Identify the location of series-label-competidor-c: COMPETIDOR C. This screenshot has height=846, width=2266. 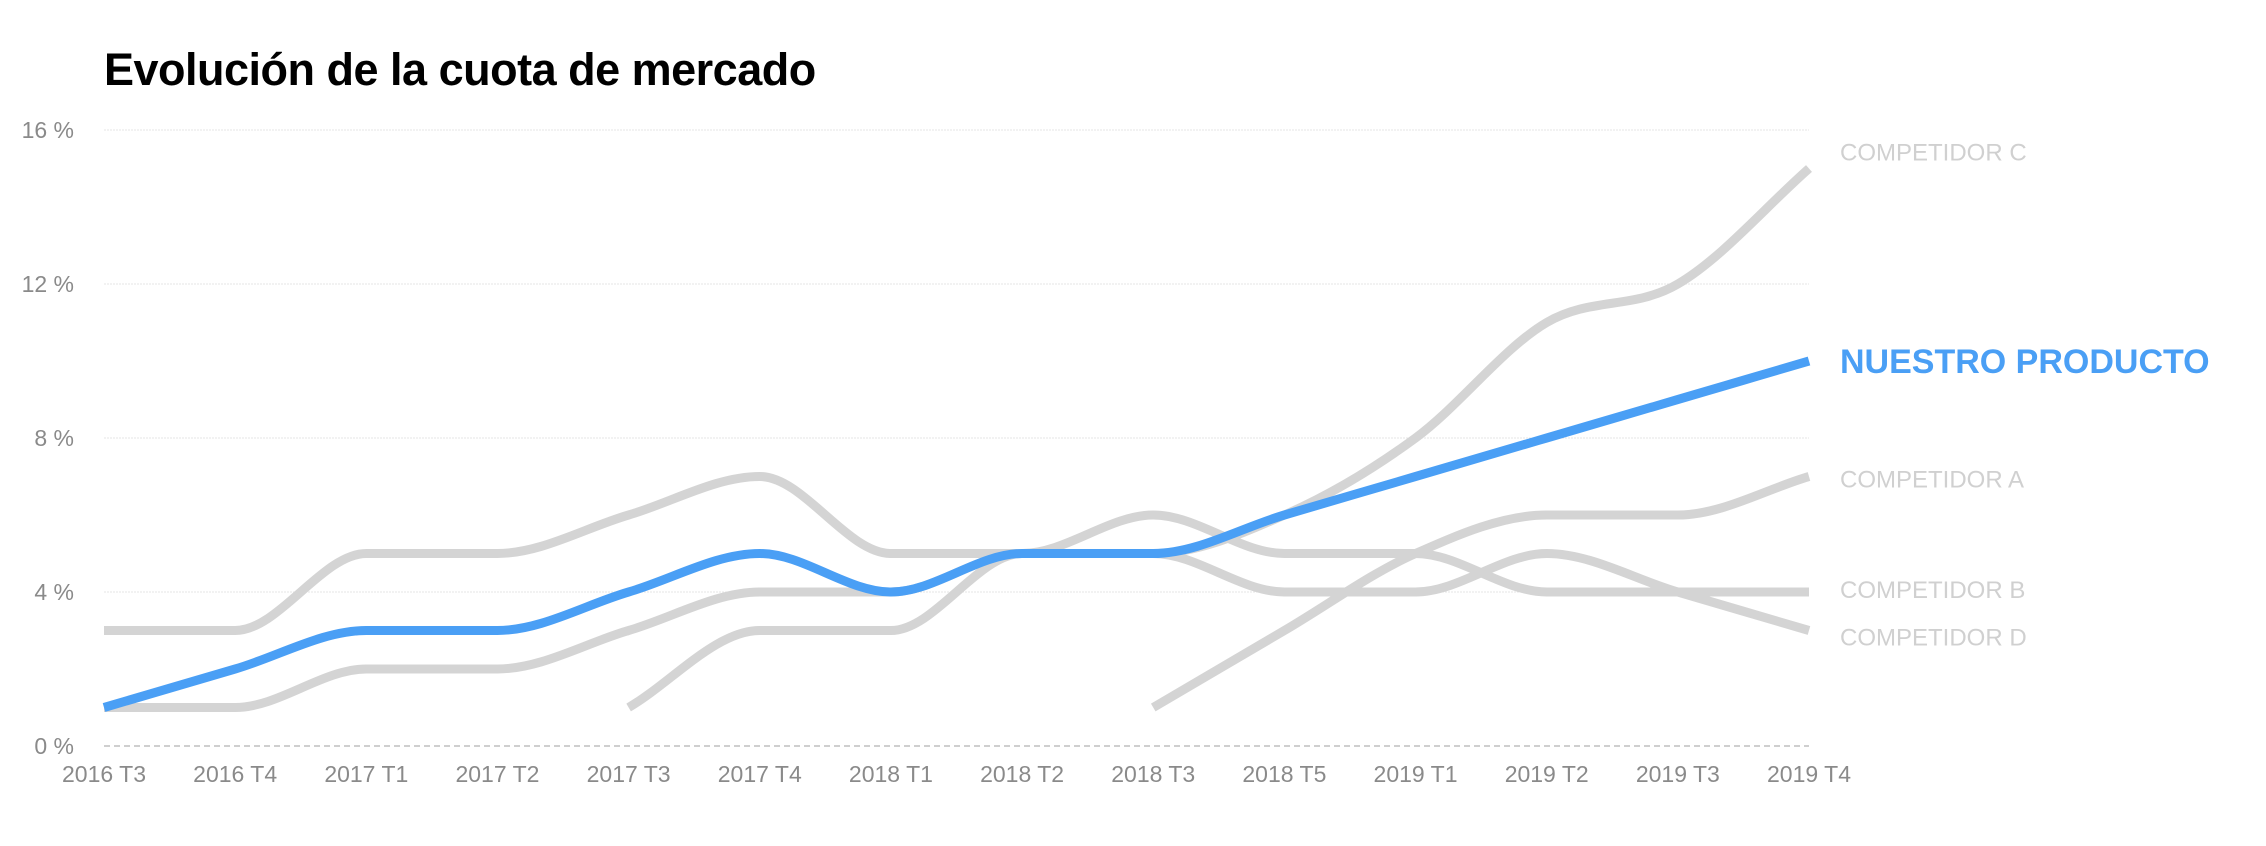
(1933, 153).